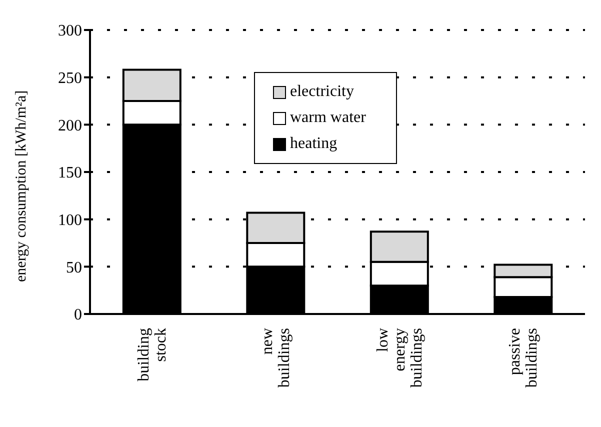  What do you see at coordinates (70, 125) in the screenshot?
I see `y-tick-label: 200` at bounding box center [70, 125].